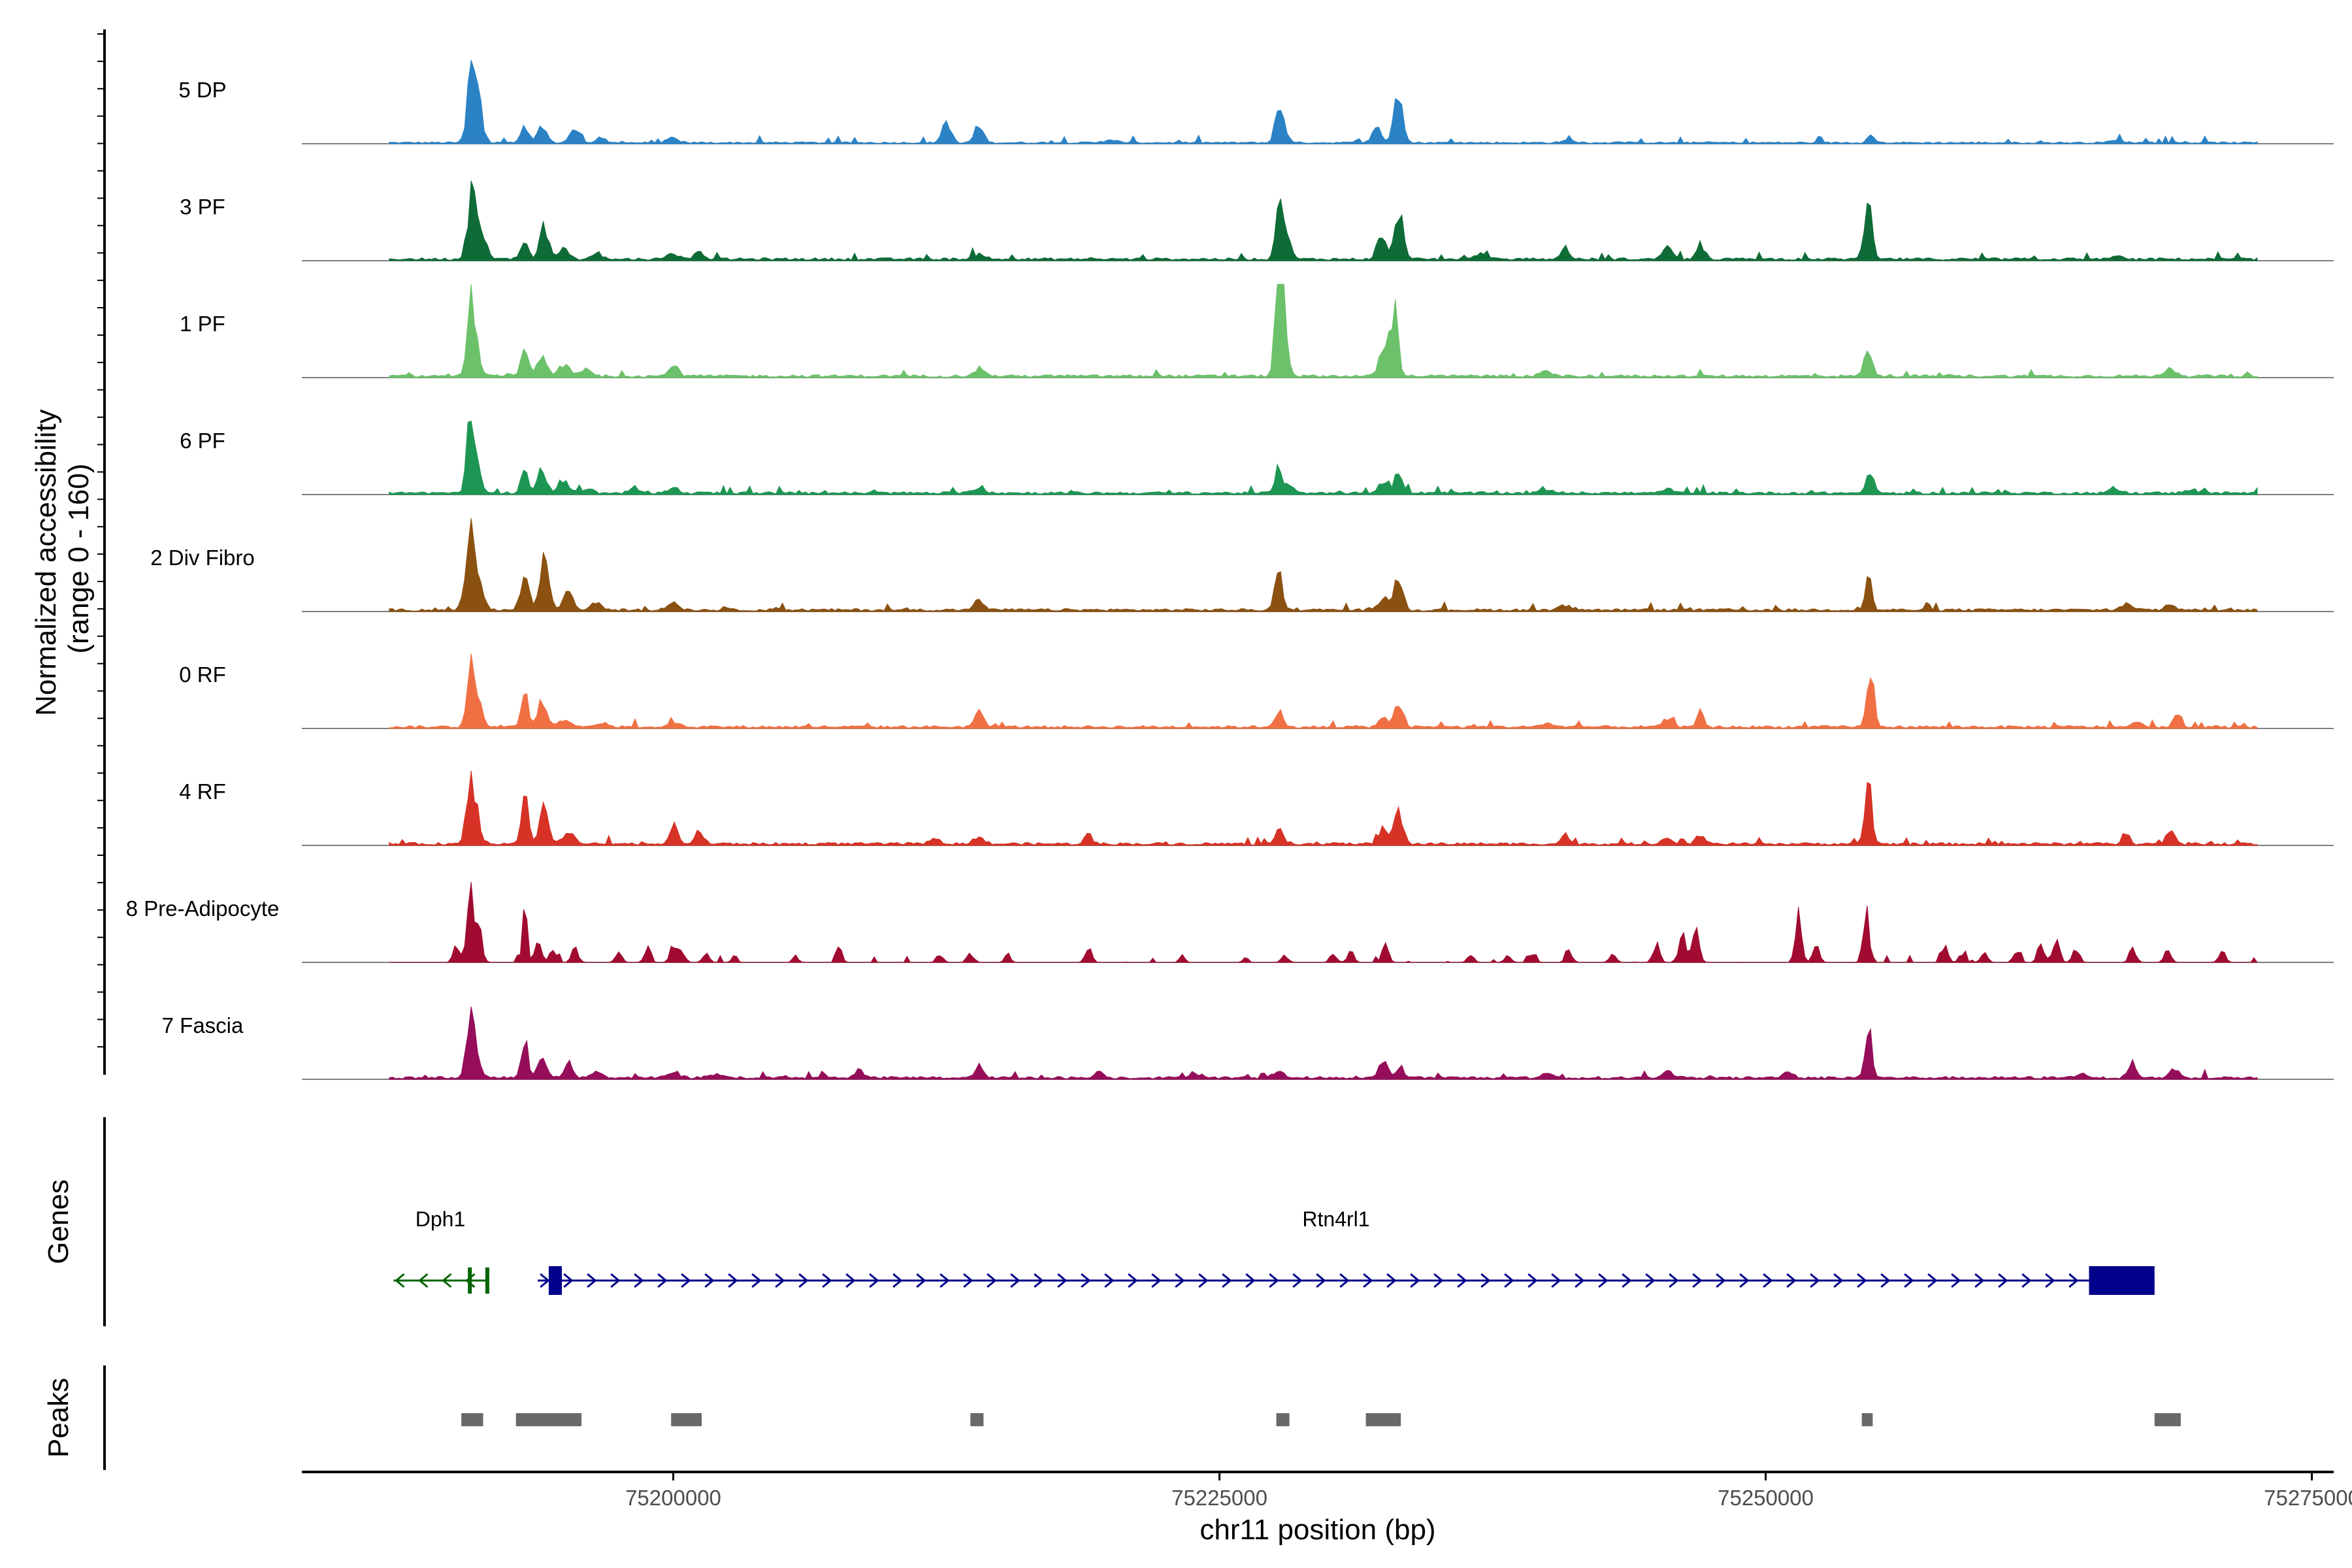 This screenshot has height=1568, width=2352. I want to click on gene-label: Dph1, so click(441, 1219).